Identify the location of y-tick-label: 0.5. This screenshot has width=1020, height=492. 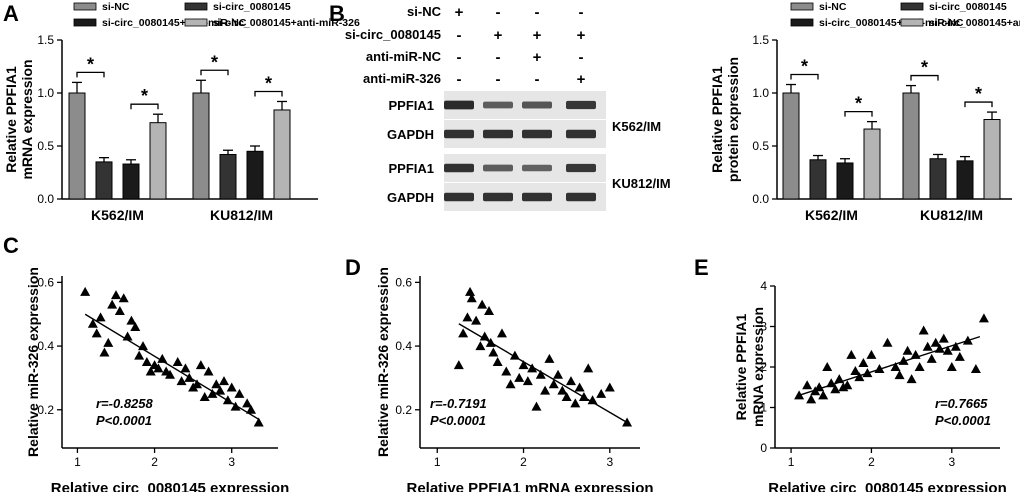
(760, 146).